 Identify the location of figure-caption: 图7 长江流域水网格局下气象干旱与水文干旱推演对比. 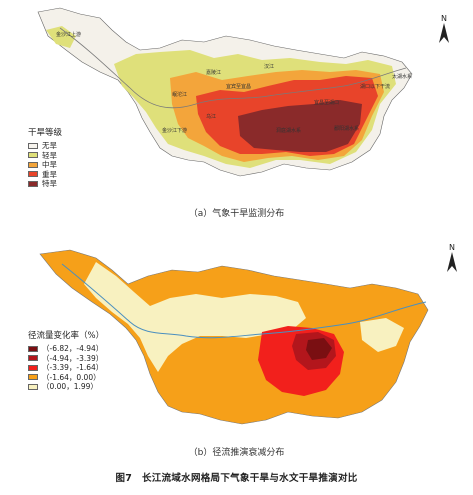
(236, 478).